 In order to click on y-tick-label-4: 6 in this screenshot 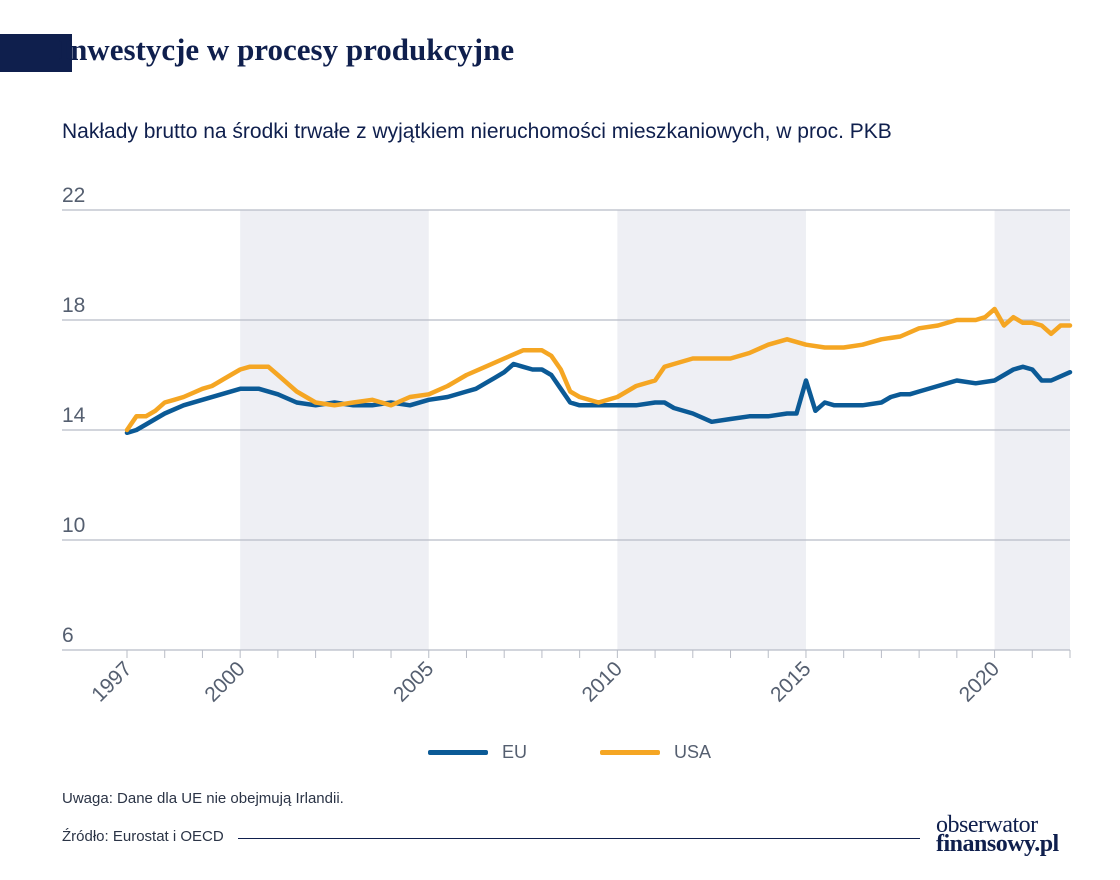, I will do `click(68, 635)`.